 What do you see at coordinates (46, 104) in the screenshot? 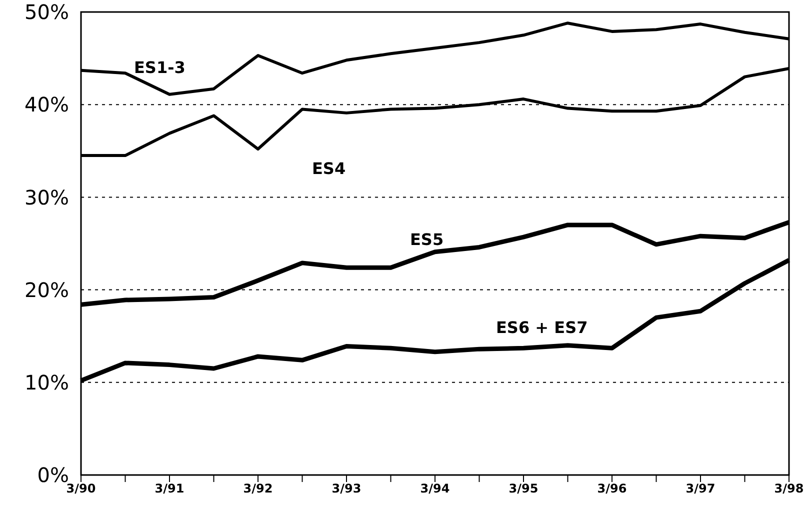
I see `y-tick-label: 40%` at bounding box center [46, 104].